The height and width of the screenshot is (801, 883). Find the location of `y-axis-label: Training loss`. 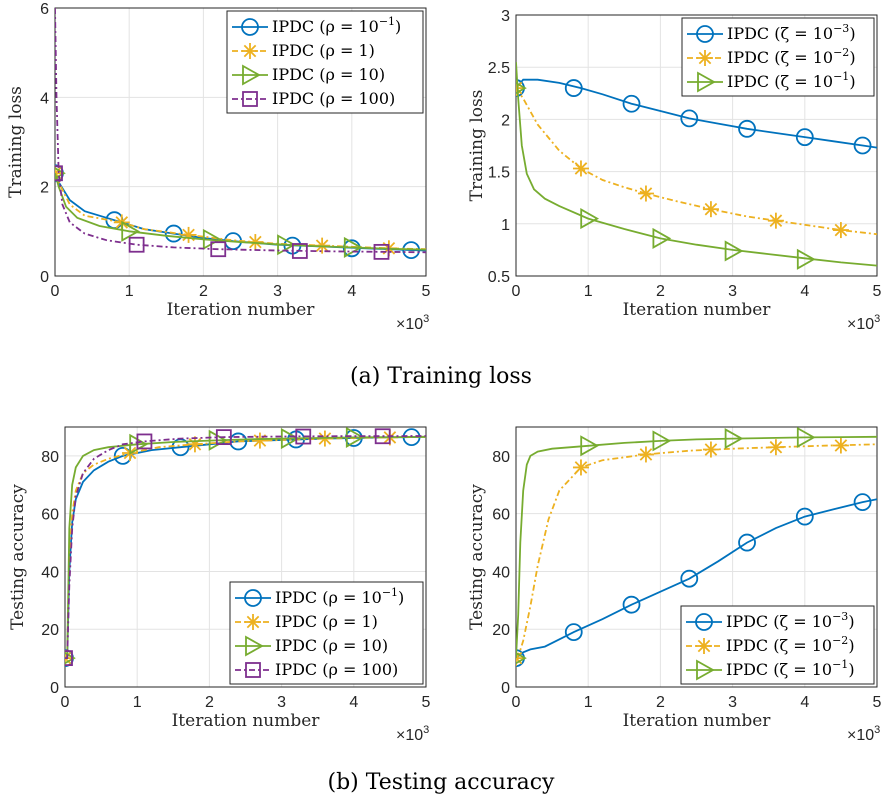

y-axis-label: Training loss is located at coordinates (16, 142).